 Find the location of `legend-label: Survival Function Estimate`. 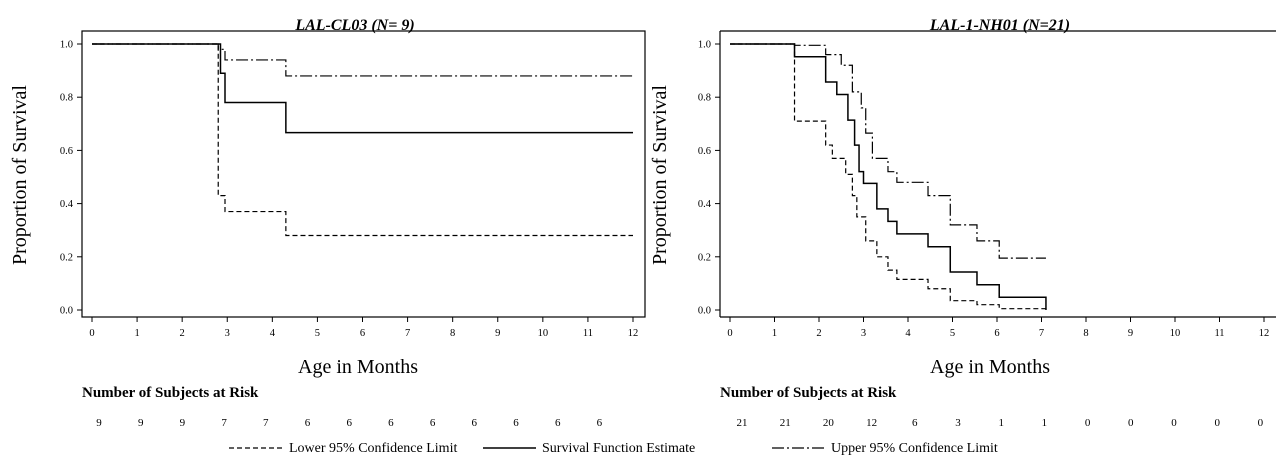

legend-label: Survival Function Estimate is located at coordinates (618, 448).